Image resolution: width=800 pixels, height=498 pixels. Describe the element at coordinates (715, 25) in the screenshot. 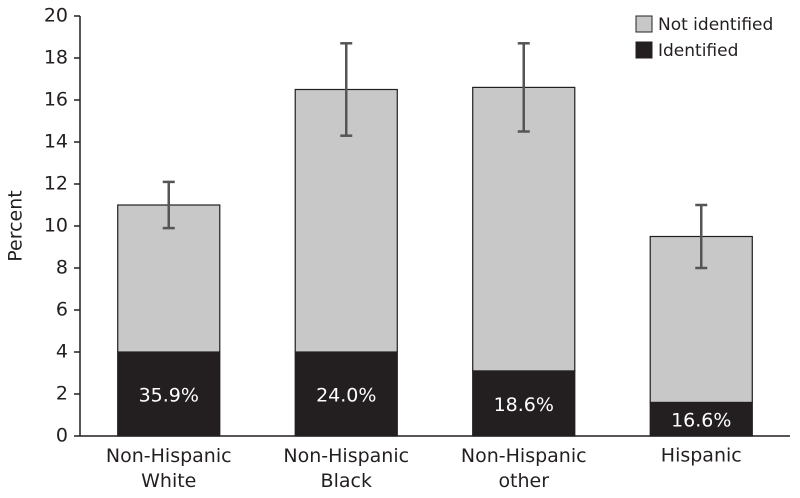

I see `legend-label: Not identified` at that location.